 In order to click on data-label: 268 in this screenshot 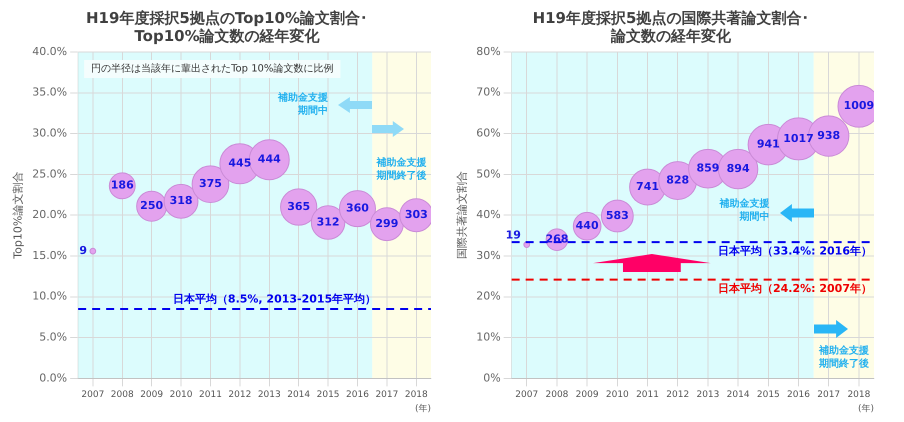, I will do `click(556, 239)`.